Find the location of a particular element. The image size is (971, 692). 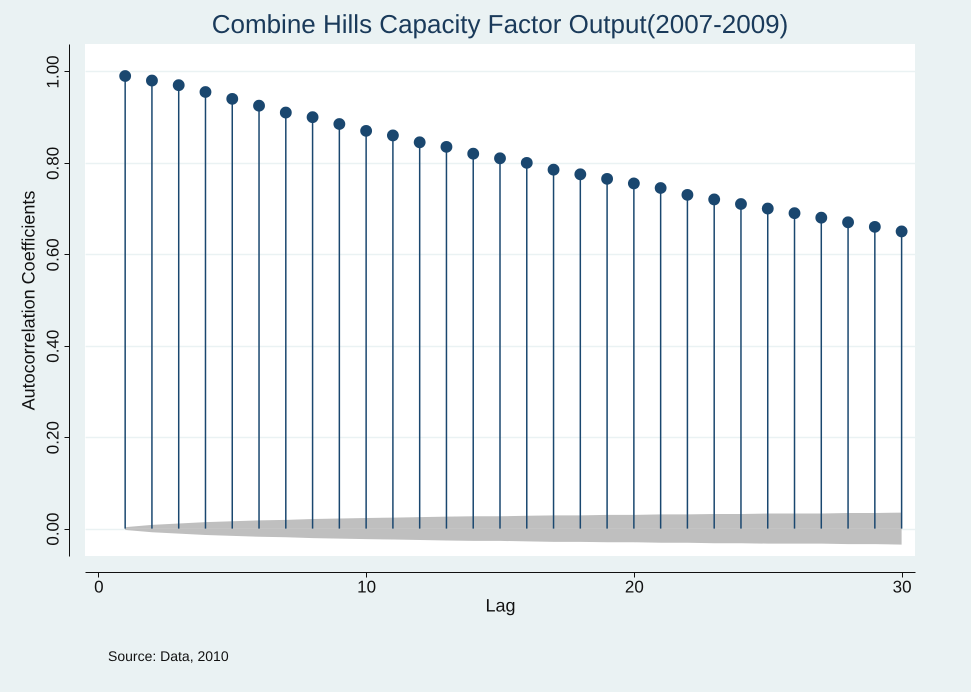

y-tick-label: 0.40 is located at coordinates (53, 346).